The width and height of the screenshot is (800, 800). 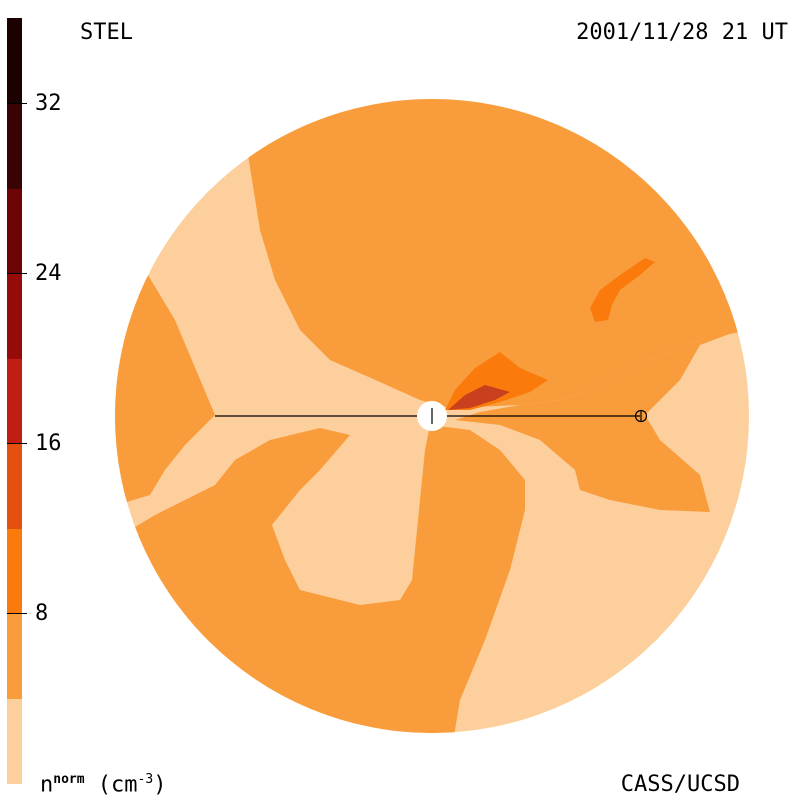 What do you see at coordinates (680, 784) in the screenshot?
I see `credit-label: CASS/UCSD` at bounding box center [680, 784].